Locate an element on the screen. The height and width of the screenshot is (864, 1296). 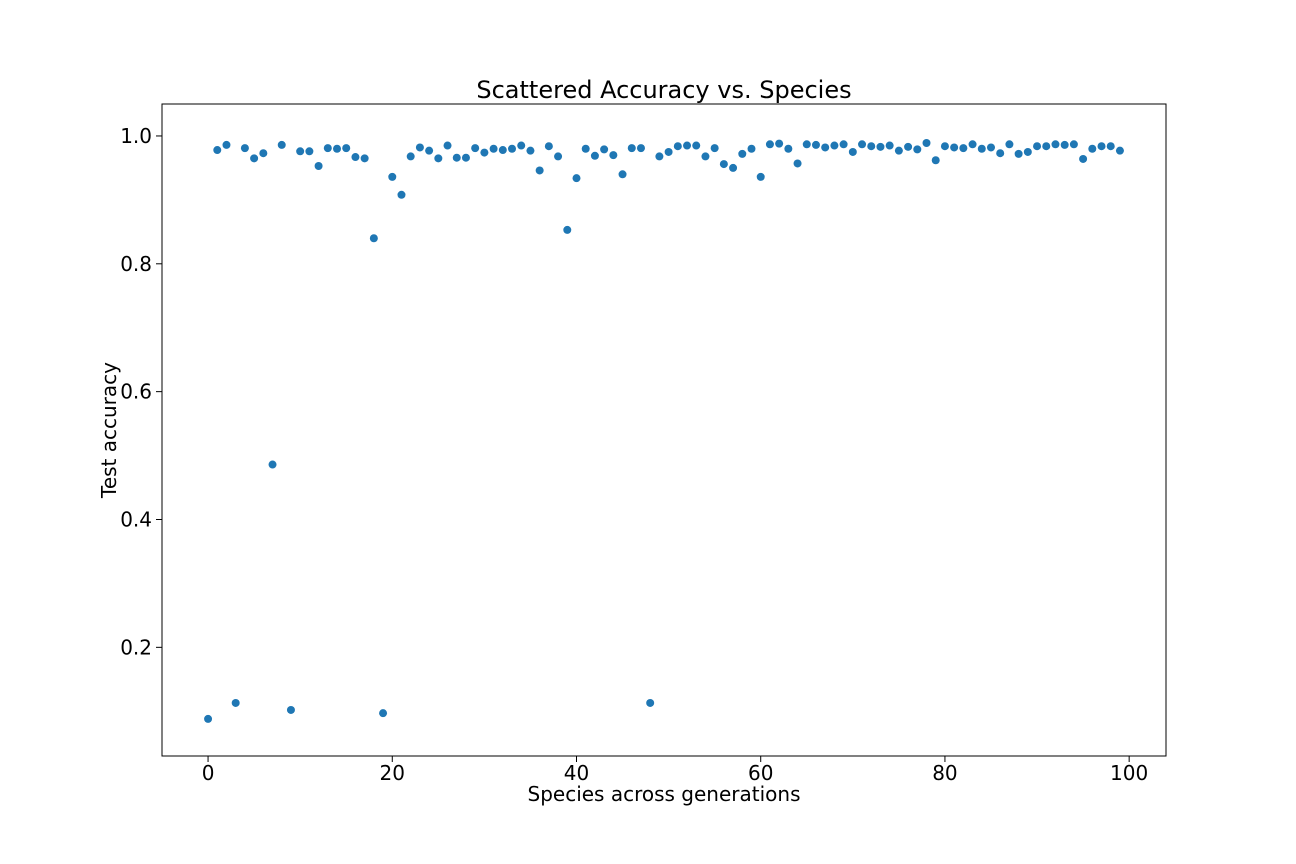
x-tick-label: 60 is located at coordinates (760, 773).